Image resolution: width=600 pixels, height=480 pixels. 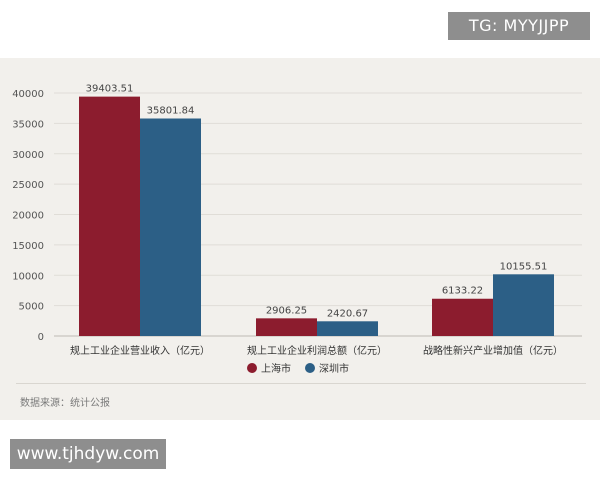 I want to click on legend-label: 上海市, so click(x=276, y=368).